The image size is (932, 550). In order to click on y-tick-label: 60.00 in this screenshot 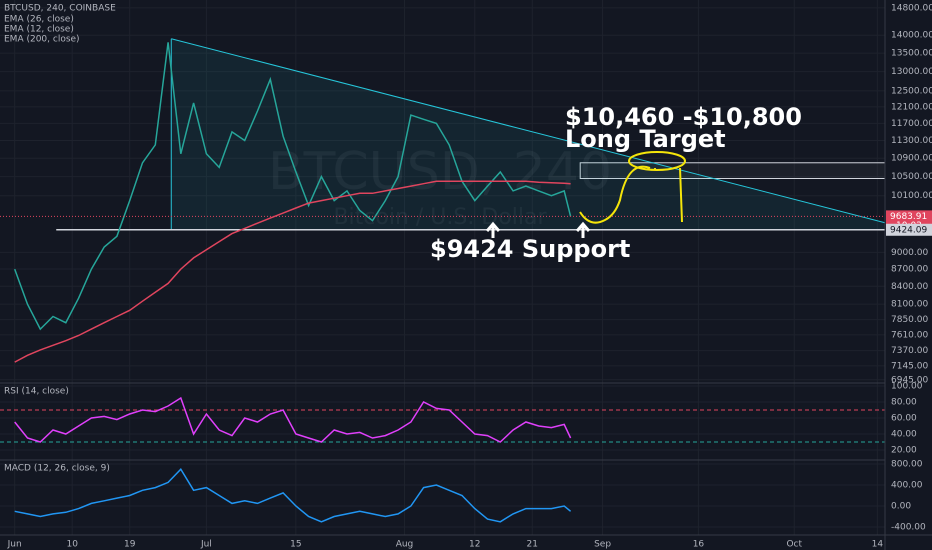, I will do `click(904, 419)`.